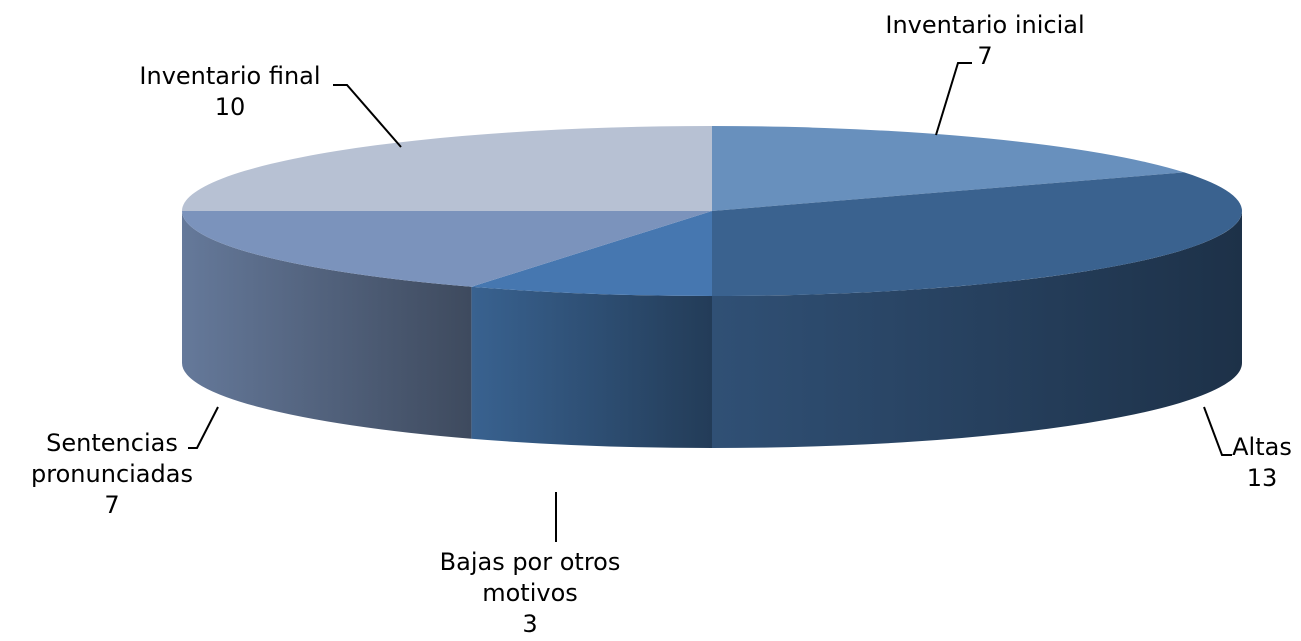 The height and width of the screenshot is (641, 1301). Describe the element at coordinates (229, 76) in the screenshot. I see `label-name-line: Inventario final` at that location.